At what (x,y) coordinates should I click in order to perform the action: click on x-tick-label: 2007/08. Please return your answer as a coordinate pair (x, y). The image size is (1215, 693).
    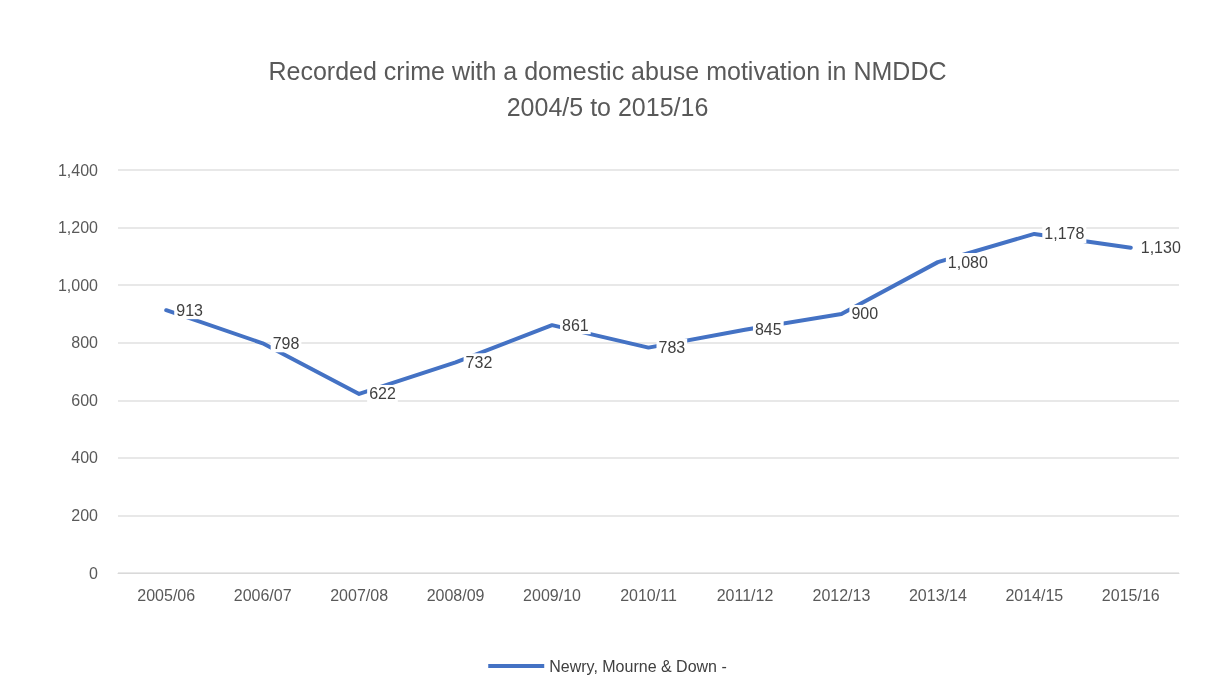
    Looking at the image, I should click on (359, 595).